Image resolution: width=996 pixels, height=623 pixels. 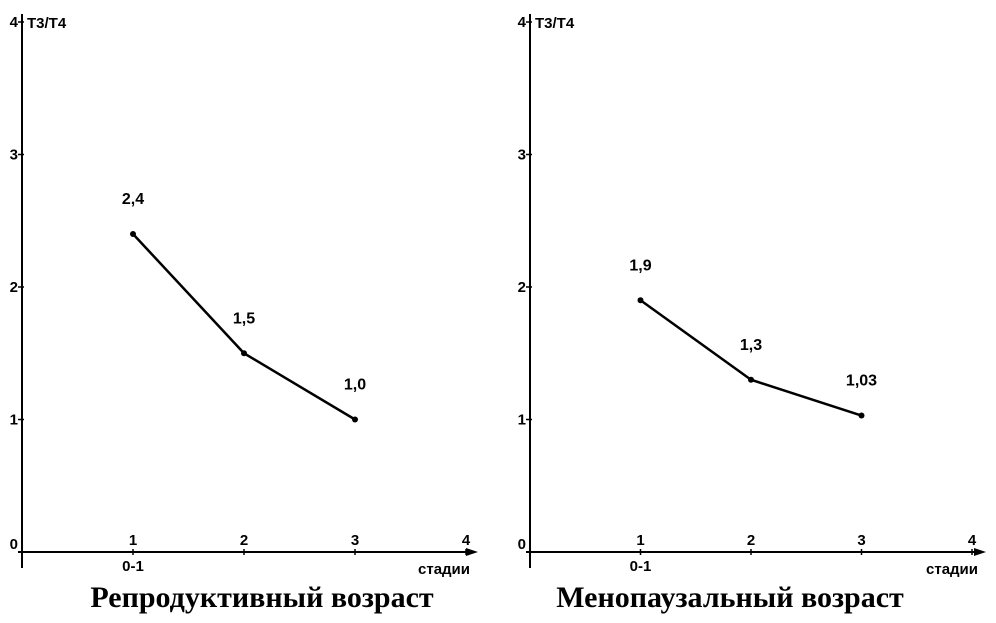 What do you see at coordinates (355, 385) in the screenshot?
I see `data-label: 1,0` at bounding box center [355, 385].